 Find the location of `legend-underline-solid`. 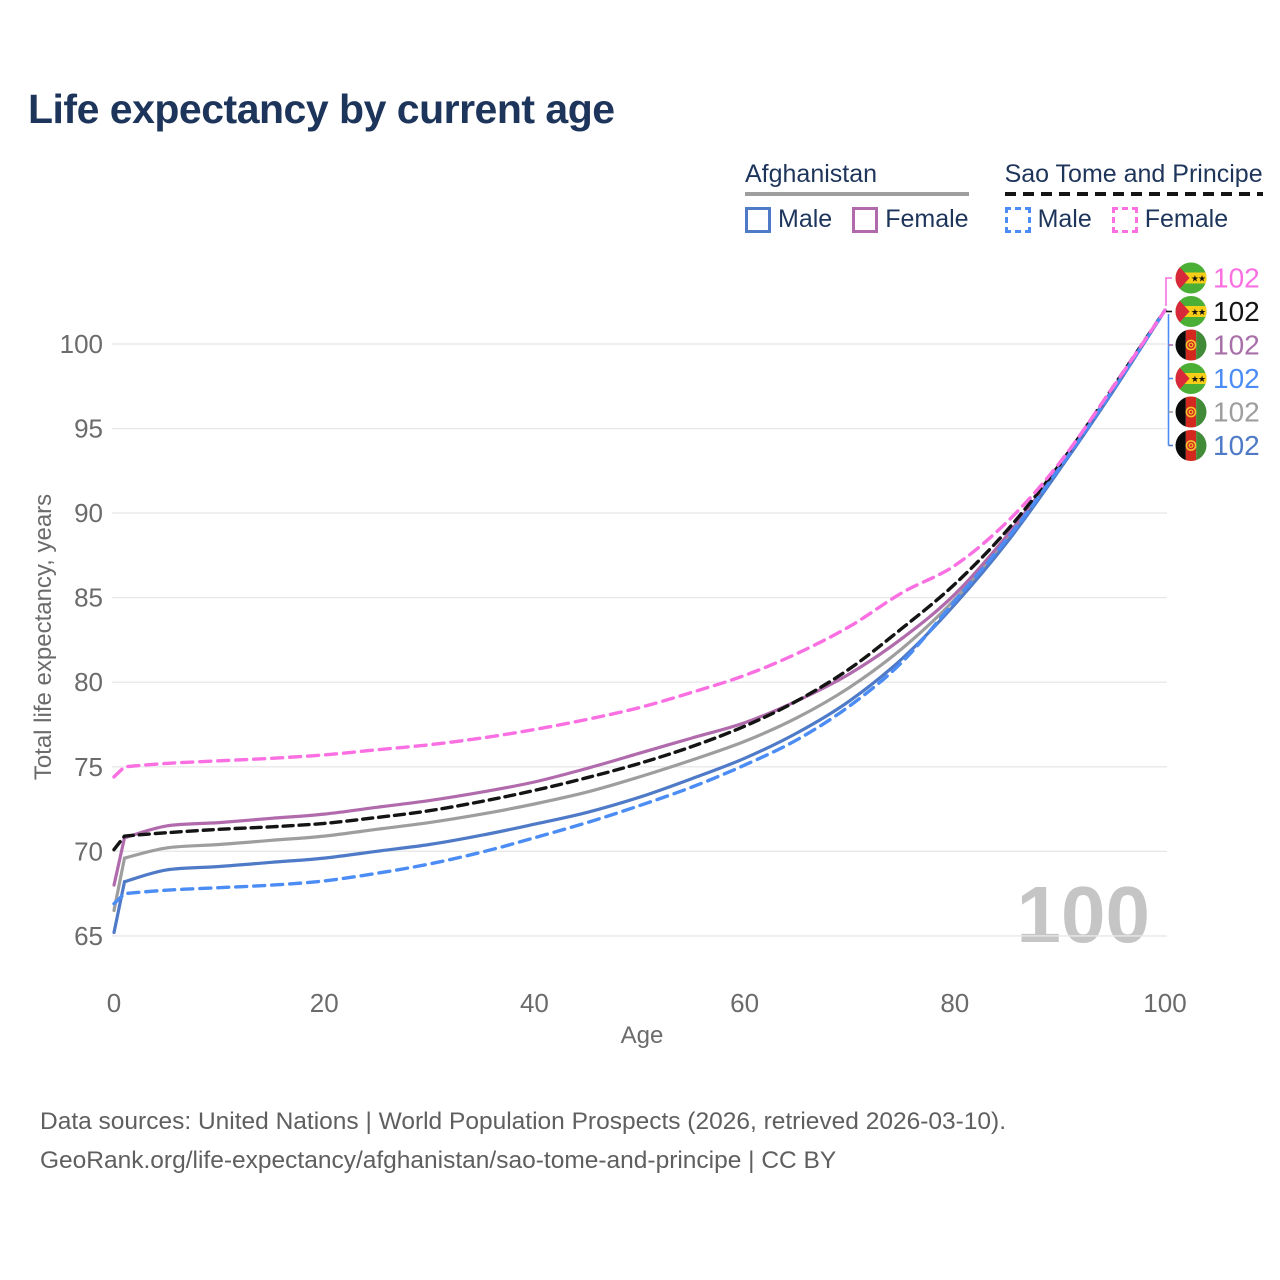

legend-underline-solid is located at coordinates (857, 194).